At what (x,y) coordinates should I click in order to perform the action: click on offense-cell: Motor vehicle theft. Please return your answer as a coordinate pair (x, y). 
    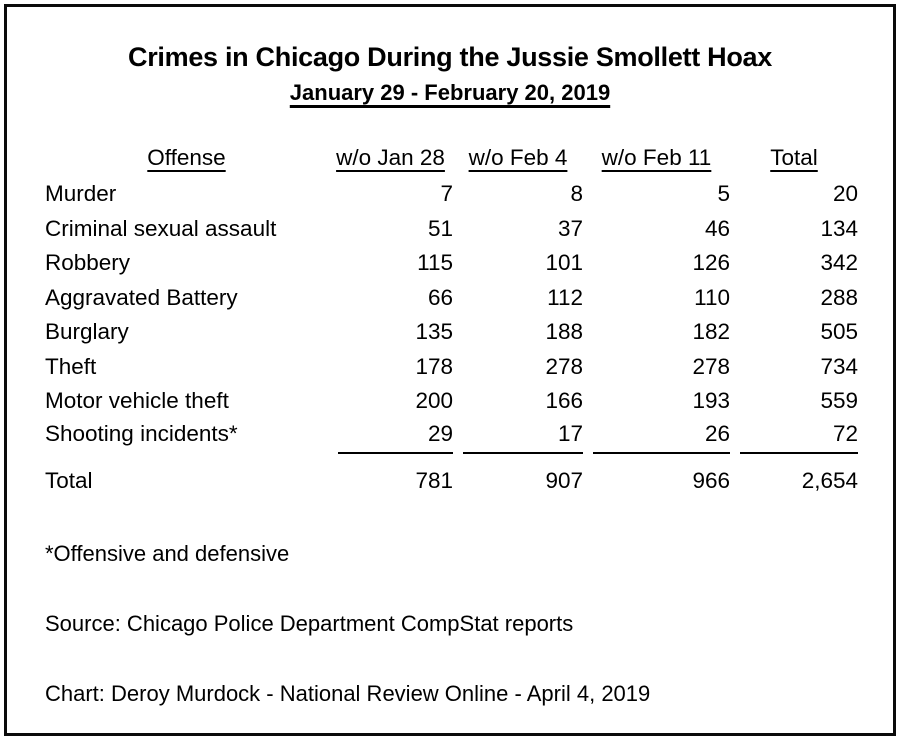
    Looking at the image, I should click on (137, 401).